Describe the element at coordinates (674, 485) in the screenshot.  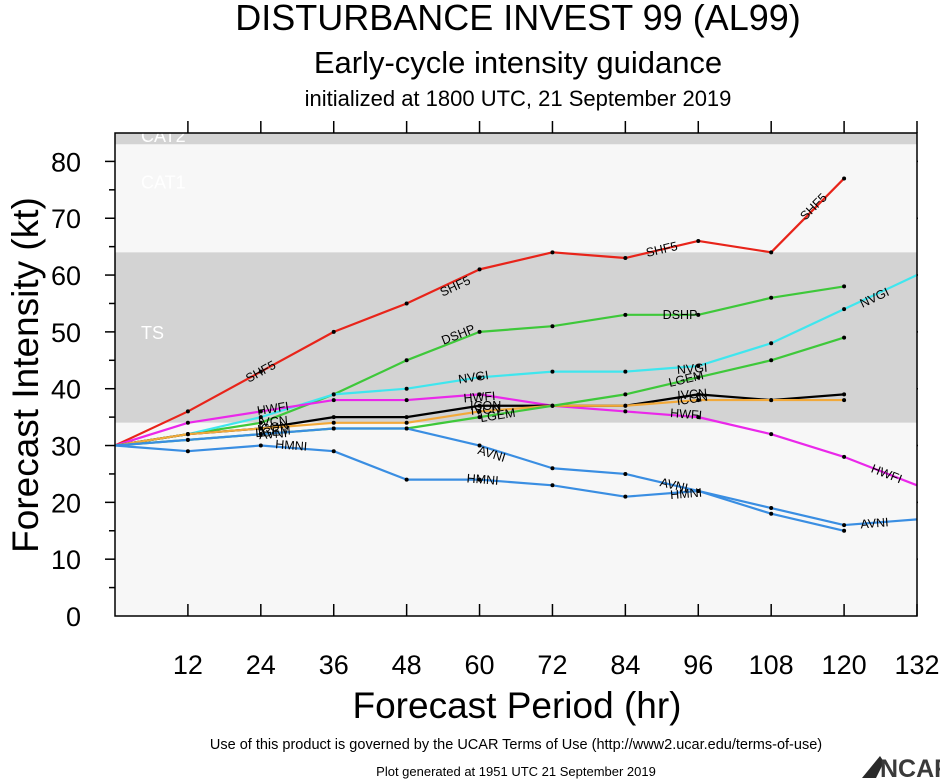
I see `series-label-avni-2: AVNI` at that location.